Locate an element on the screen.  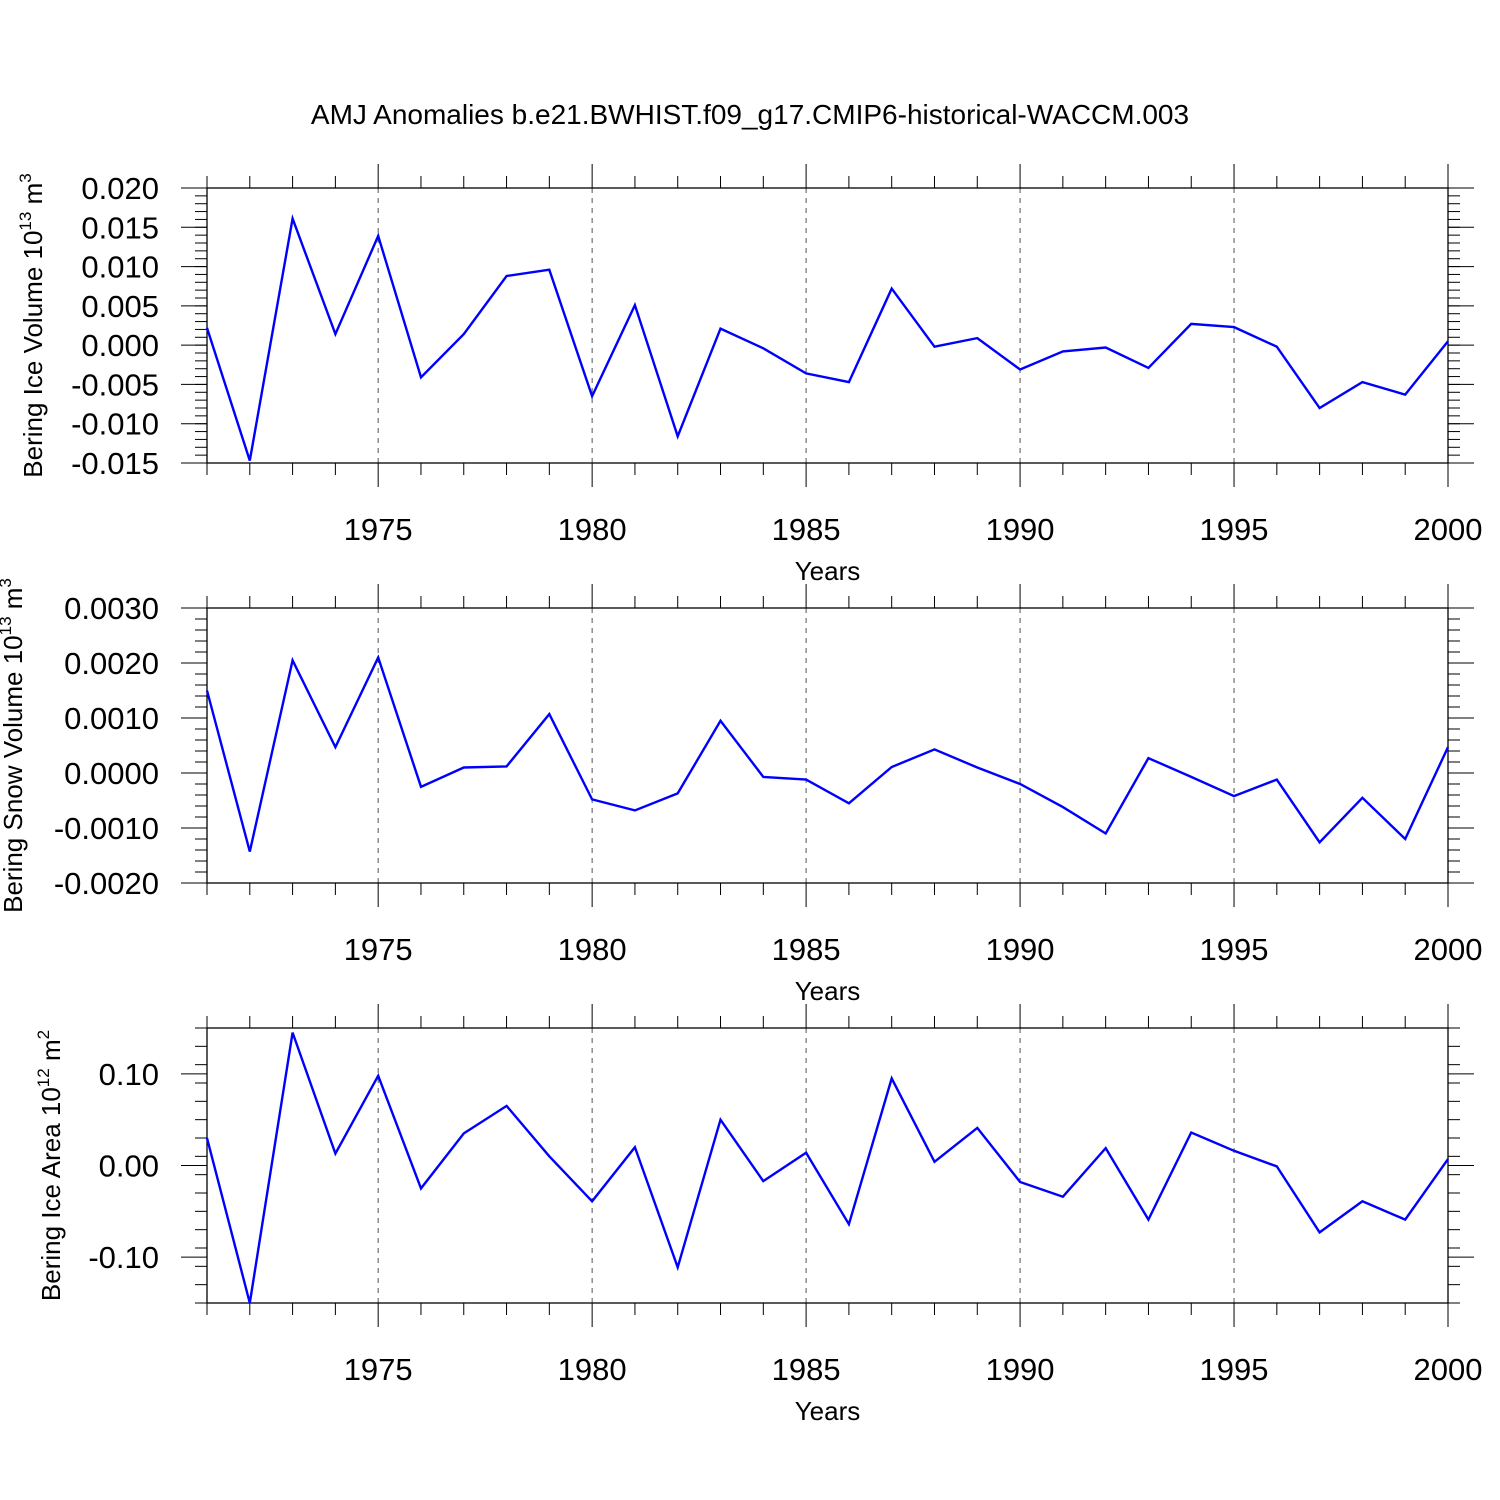
y-tick-label: 0.010 is located at coordinates (120, 267).